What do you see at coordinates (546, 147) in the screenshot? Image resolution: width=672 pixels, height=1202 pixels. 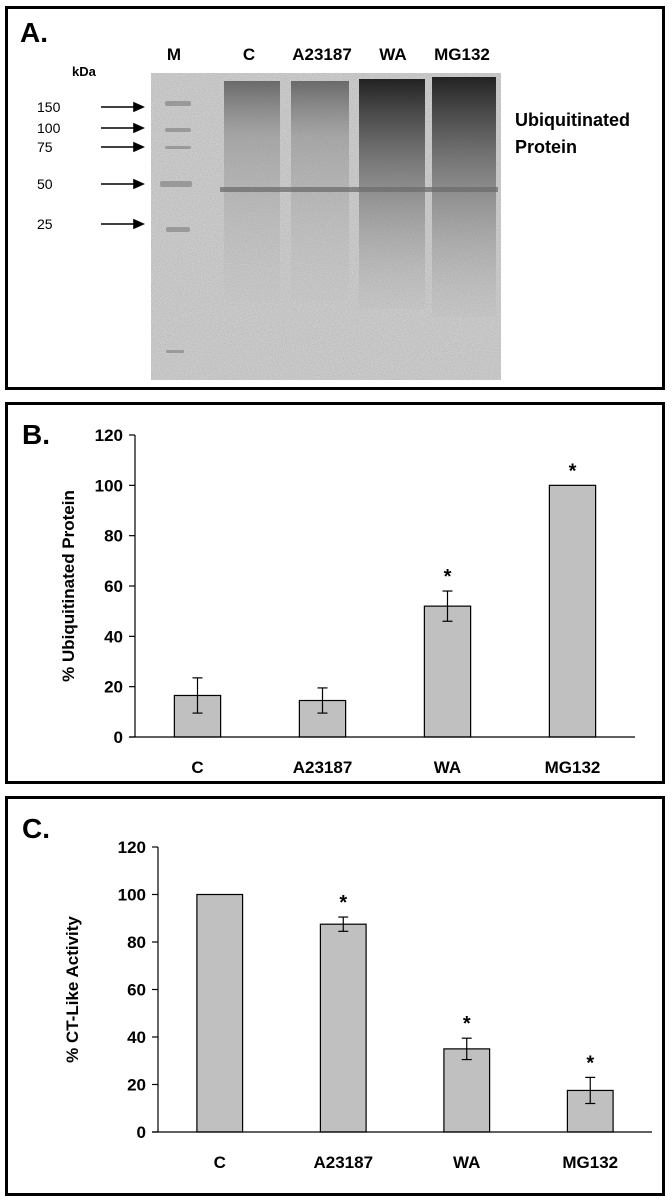 I see `annotation-line-2: Protein` at bounding box center [546, 147].